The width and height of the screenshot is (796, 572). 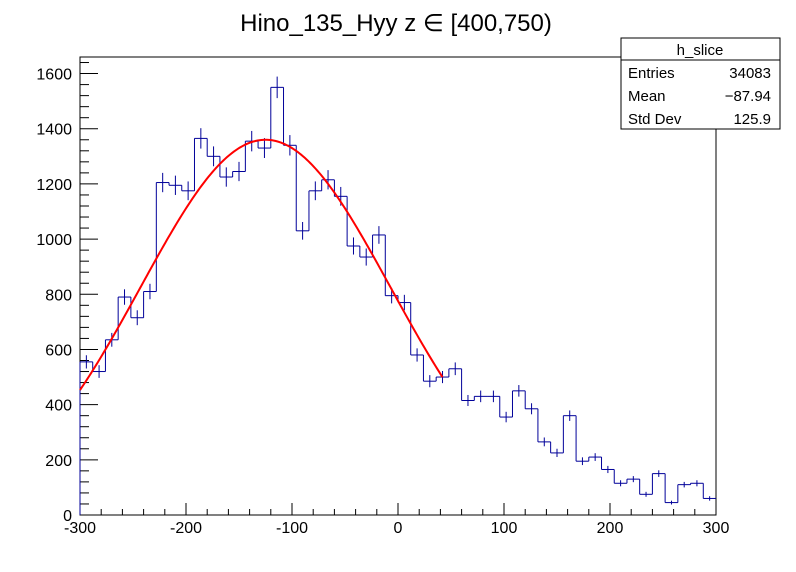 What do you see at coordinates (752, 119) in the screenshot?
I see `stats-stddev-value: 125.9` at bounding box center [752, 119].